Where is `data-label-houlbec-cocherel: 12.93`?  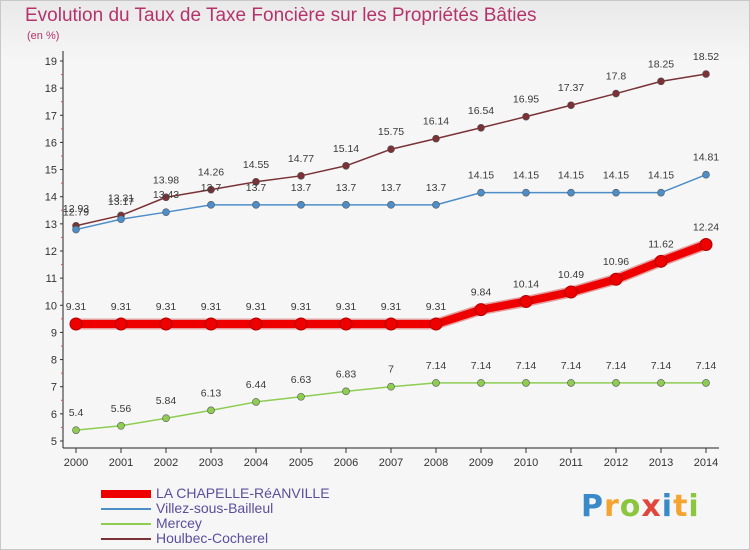
data-label-houlbec-cocherel: 12.93 is located at coordinates (76, 209).